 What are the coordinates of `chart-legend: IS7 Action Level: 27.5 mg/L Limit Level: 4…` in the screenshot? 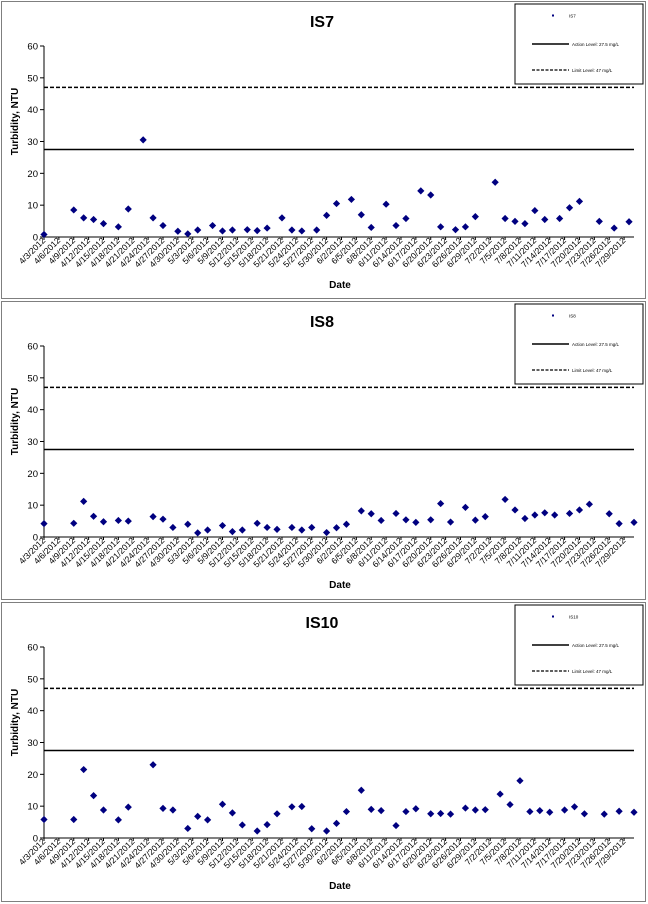 It's located at (579, 44).